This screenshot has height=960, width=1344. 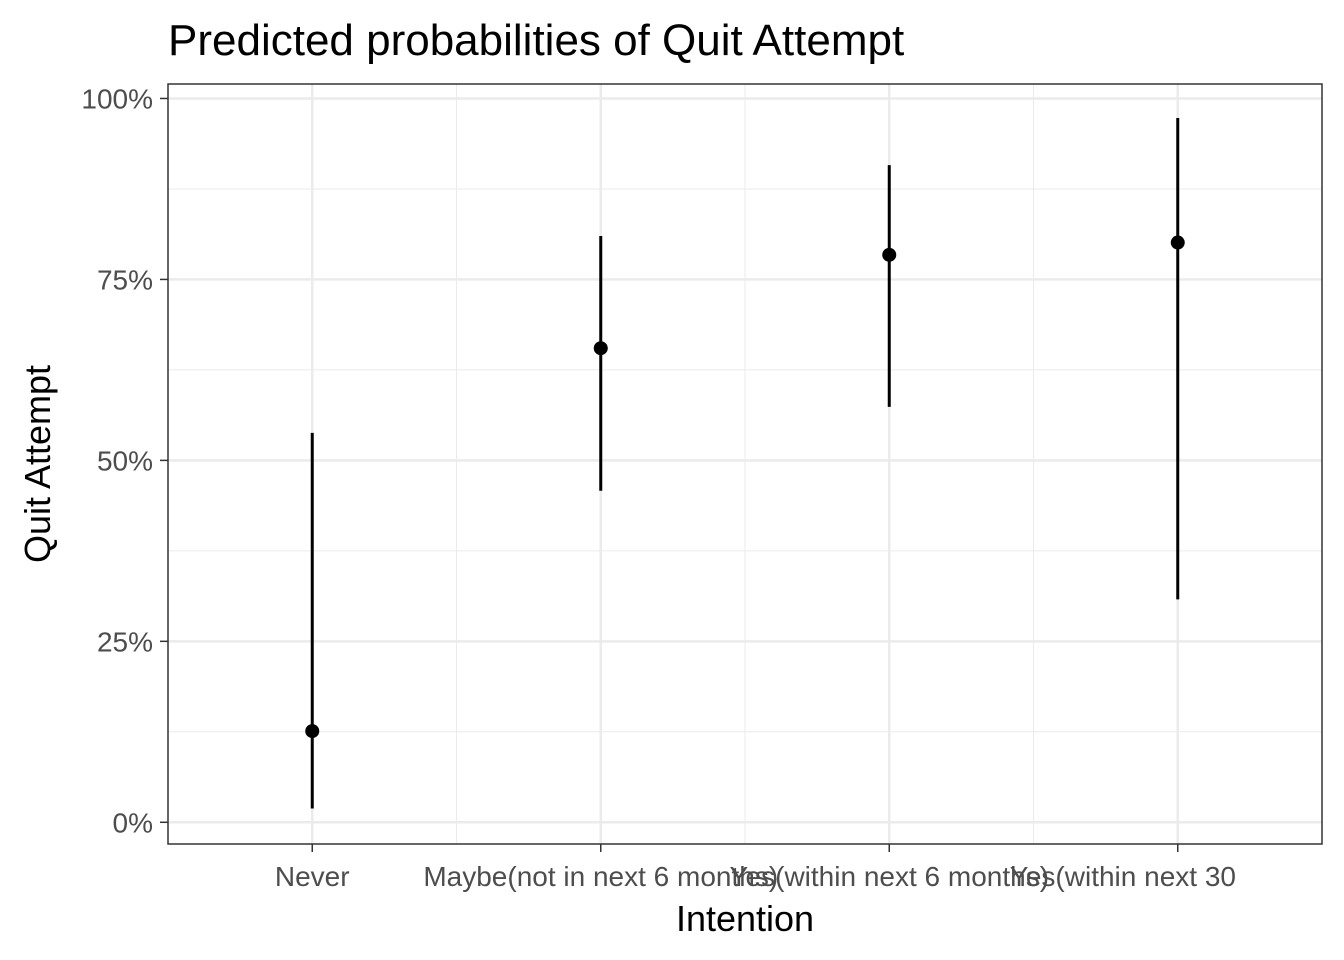 I want to click on x-tick-label: Yes(within next 6 months), so click(x=889, y=876).